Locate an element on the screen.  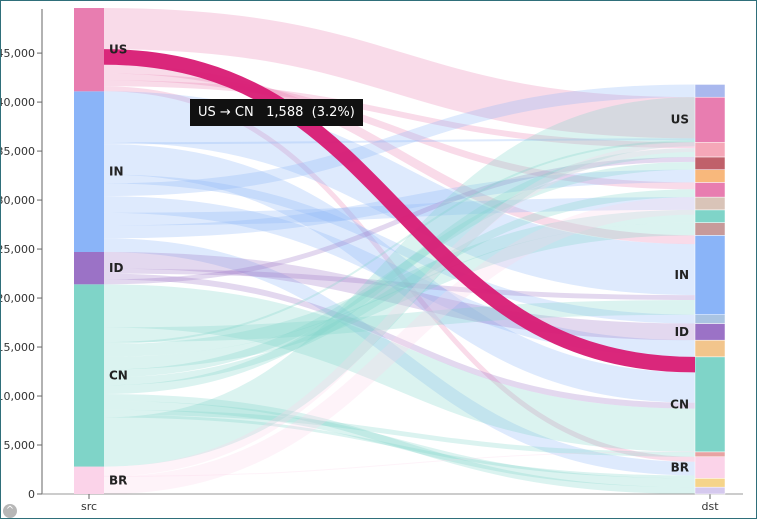
tooltip-value: 1,588 is located at coordinates (285, 112).